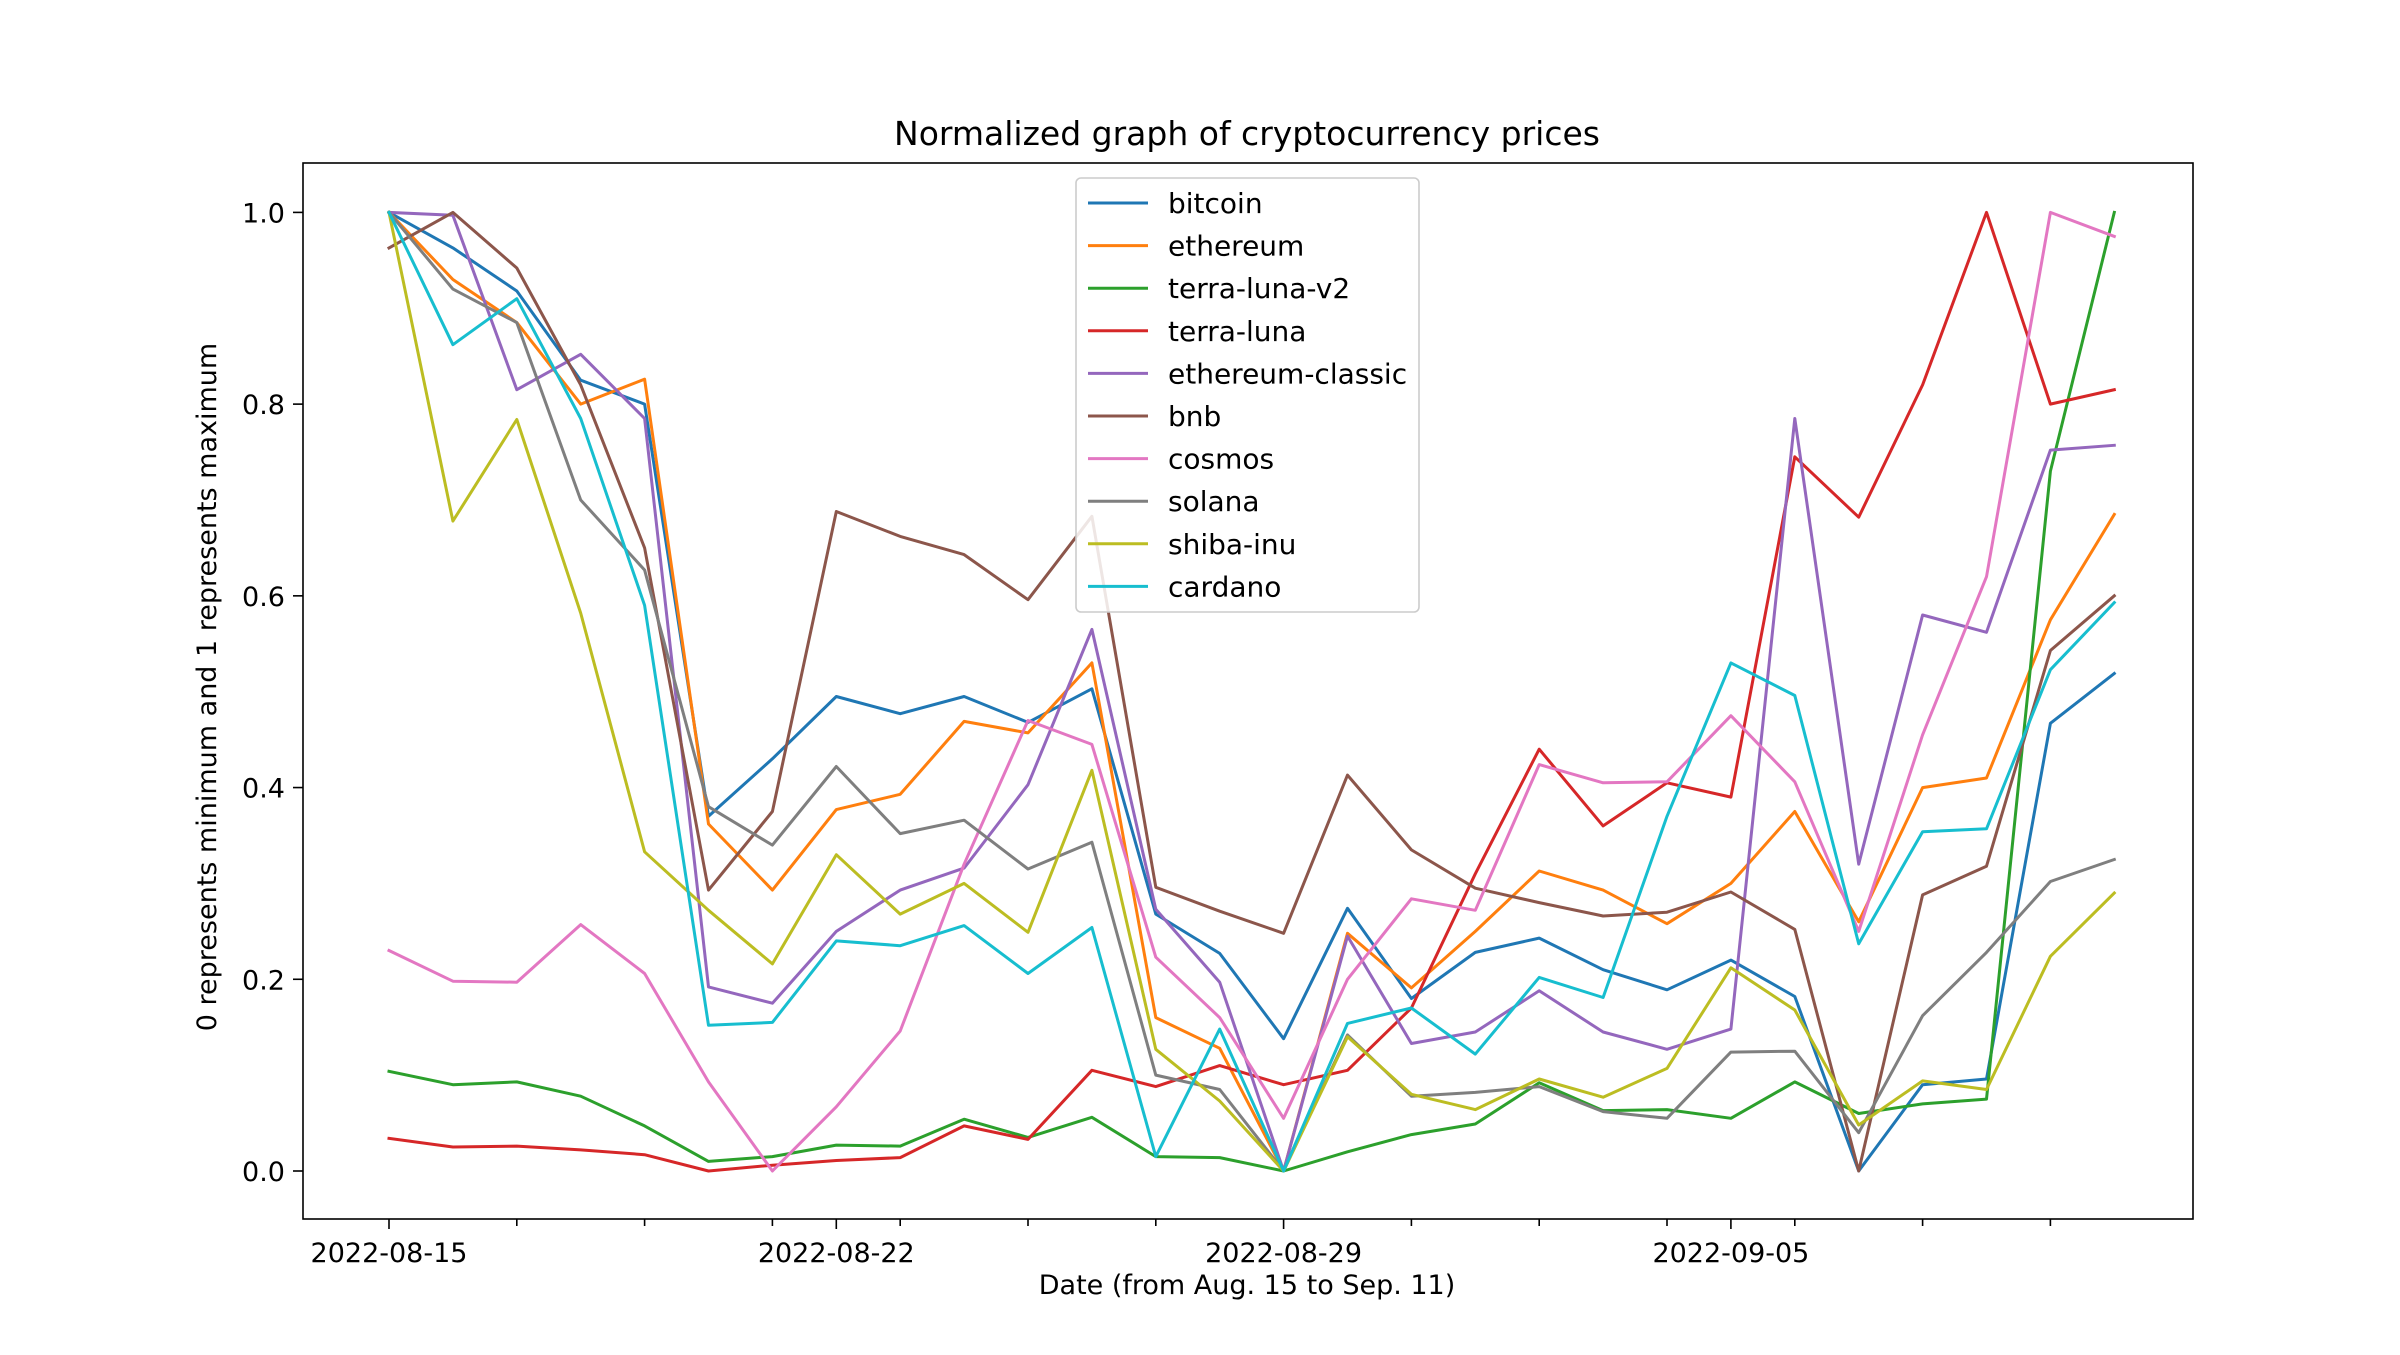  Describe the element at coordinates (1221, 459) in the screenshot. I see `legend-label-cosmos: cosmos` at that location.